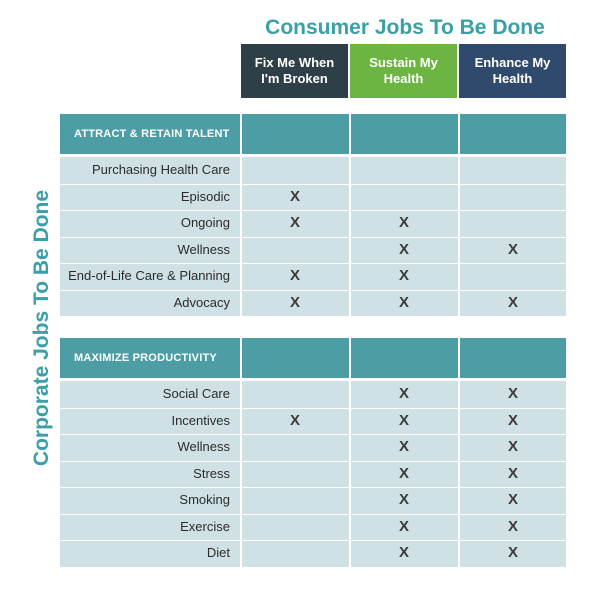 The height and width of the screenshot is (600, 600). What do you see at coordinates (211, 473) in the screenshot?
I see `row-label: Stress` at bounding box center [211, 473].